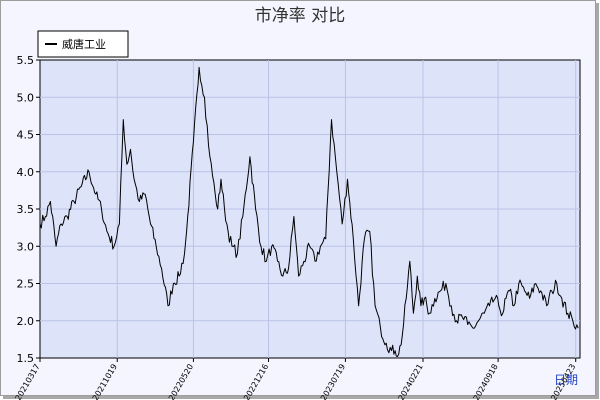  I want to click on y-tick-label: 3.0, so click(26, 246).